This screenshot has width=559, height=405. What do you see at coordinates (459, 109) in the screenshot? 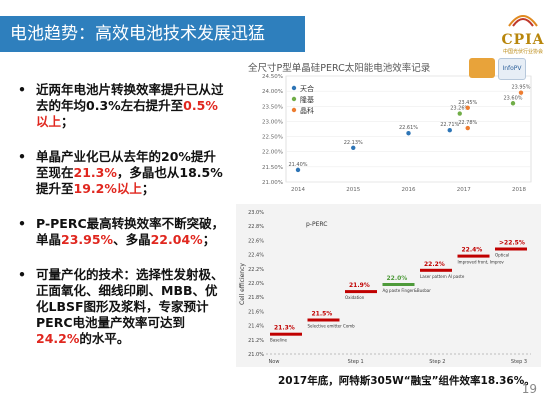
I see `data-label: 23.26%` at bounding box center [459, 109].